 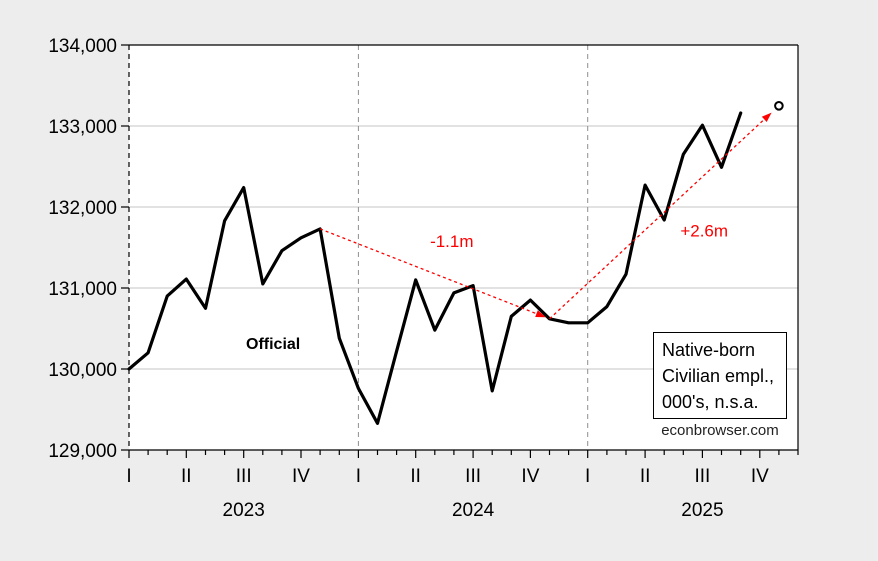 I want to click on arrow-label-1: +2.6m, so click(x=704, y=230).